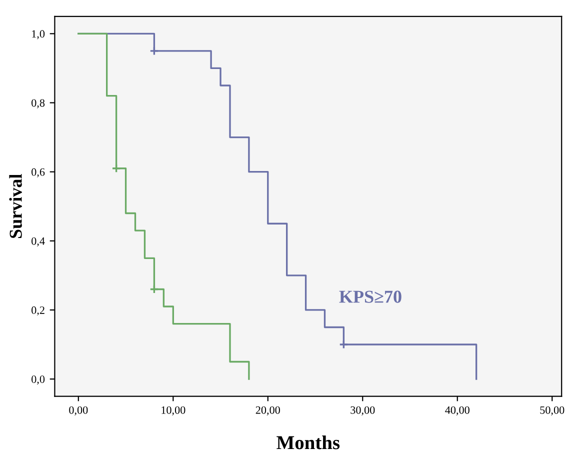 The image size is (576, 469). Describe the element at coordinates (38, 103) in the screenshot. I see `y-tick-label: 0,8` at that location.